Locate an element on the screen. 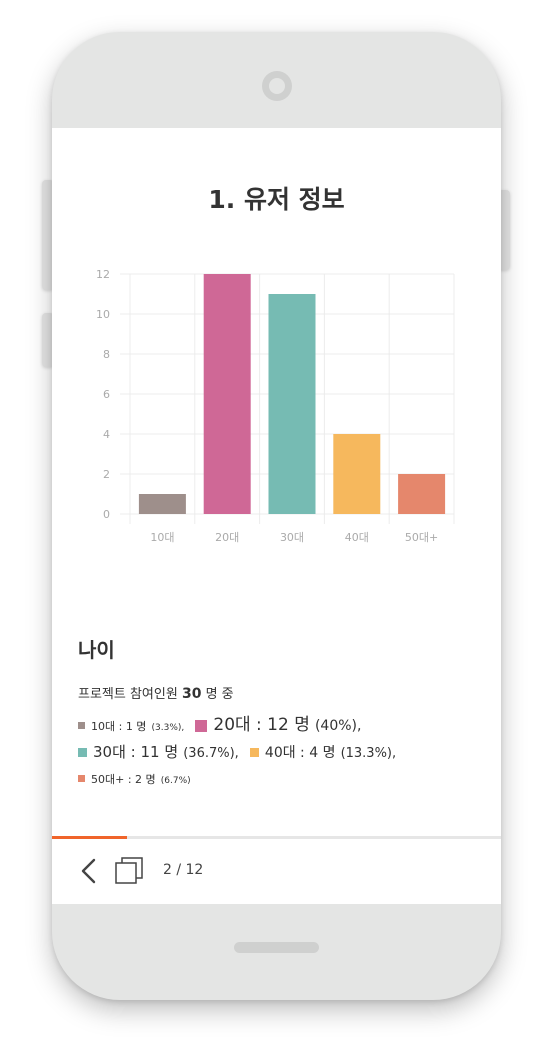 The image size is (552, 1053). y-tick-label: 8 is located at coordinates (106, 354).